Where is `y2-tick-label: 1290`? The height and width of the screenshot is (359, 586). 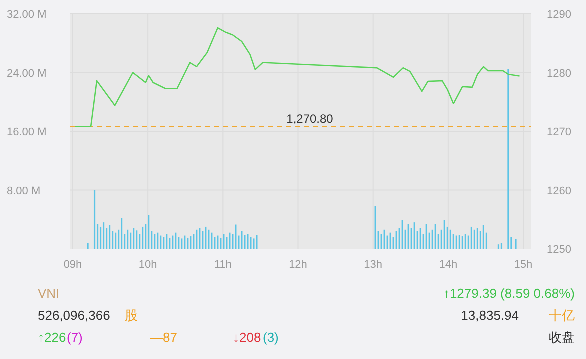 y2-tick-label: 1290 is located at coordinates (559, 15).